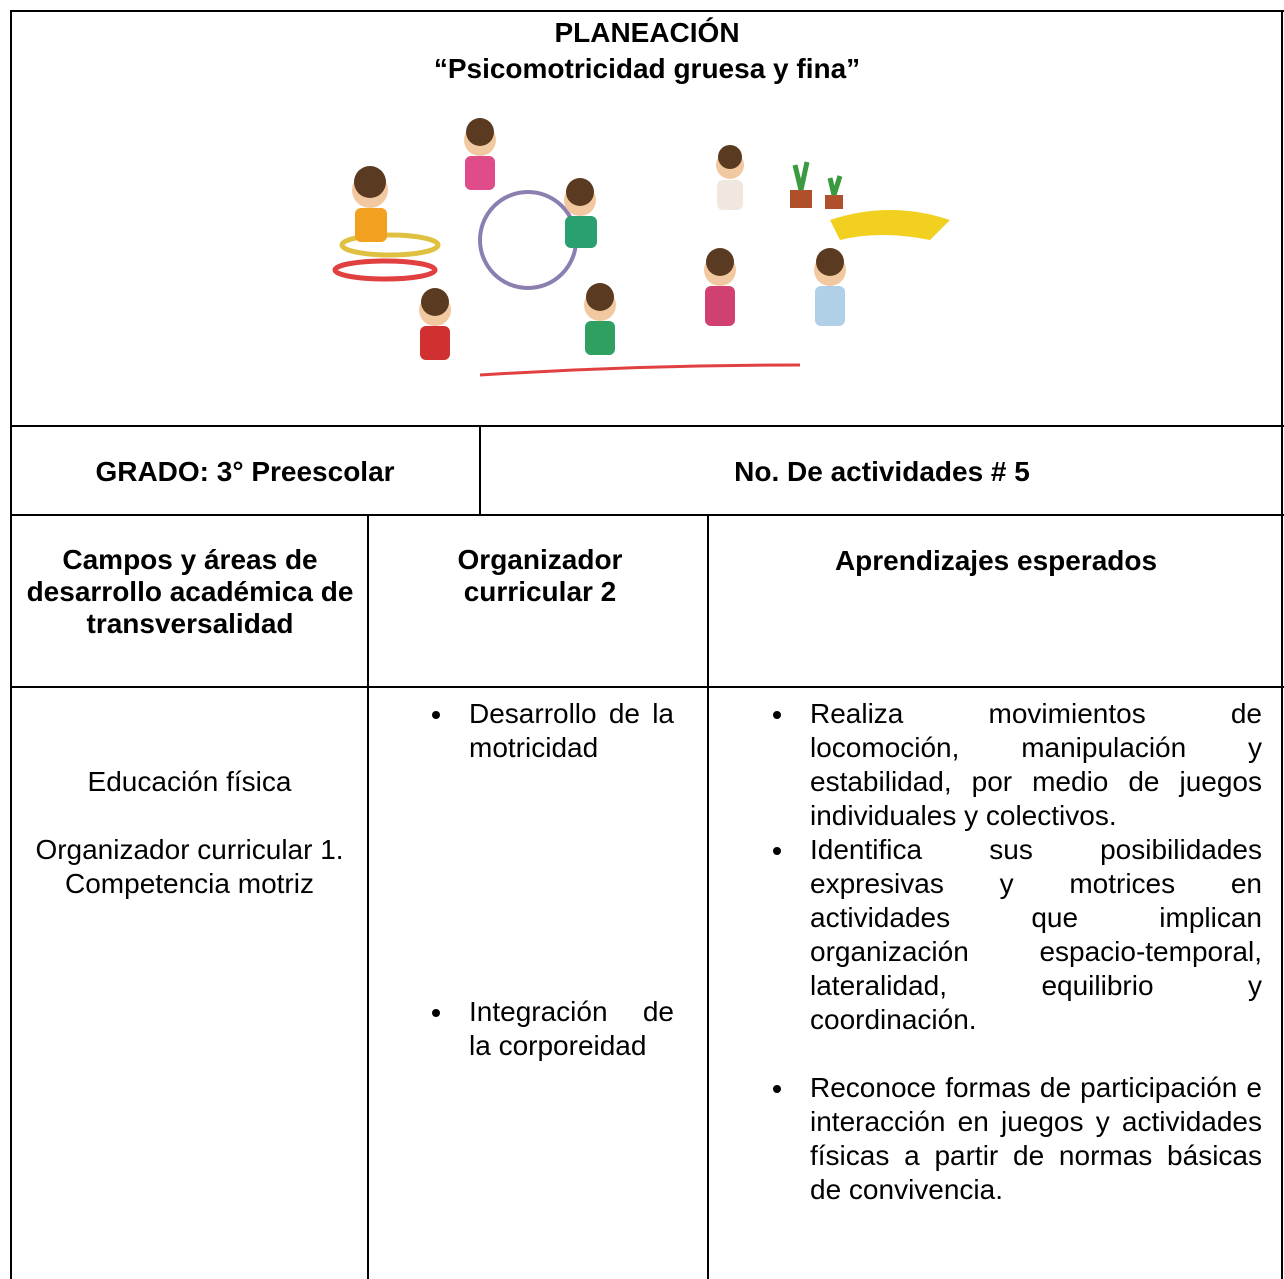 The height and width of the screenshot is (1279, 1284). What do you see at coordinates (641, 247) in the screenshot?
I see `illustration` at bounding box center [641, 247].